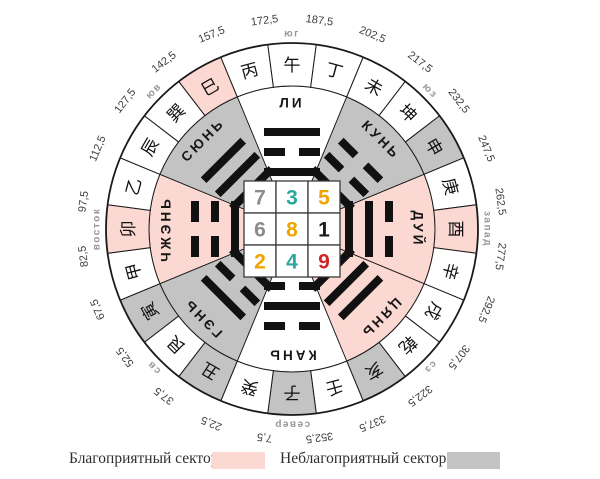 The height and width of the screenshot is (479, 600). I want to click on degree-label: 67,5, so click(97, 309).